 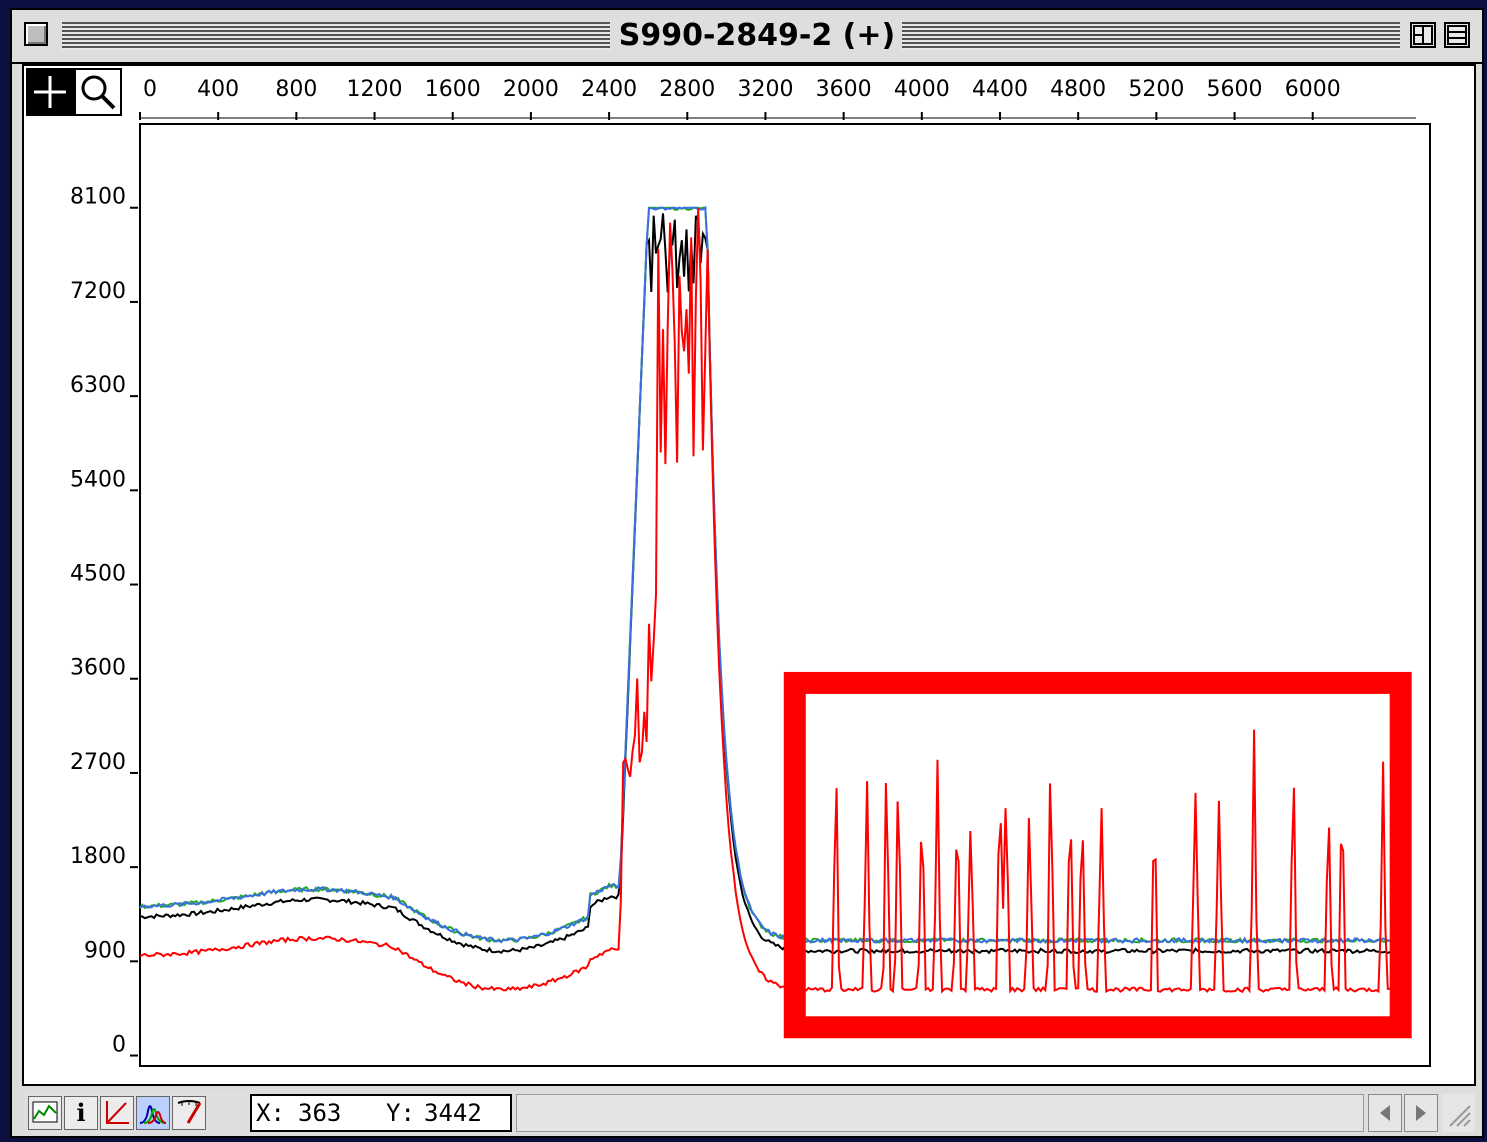 I want to click on y-tick-label: 7200, so click(x=98, y=291).